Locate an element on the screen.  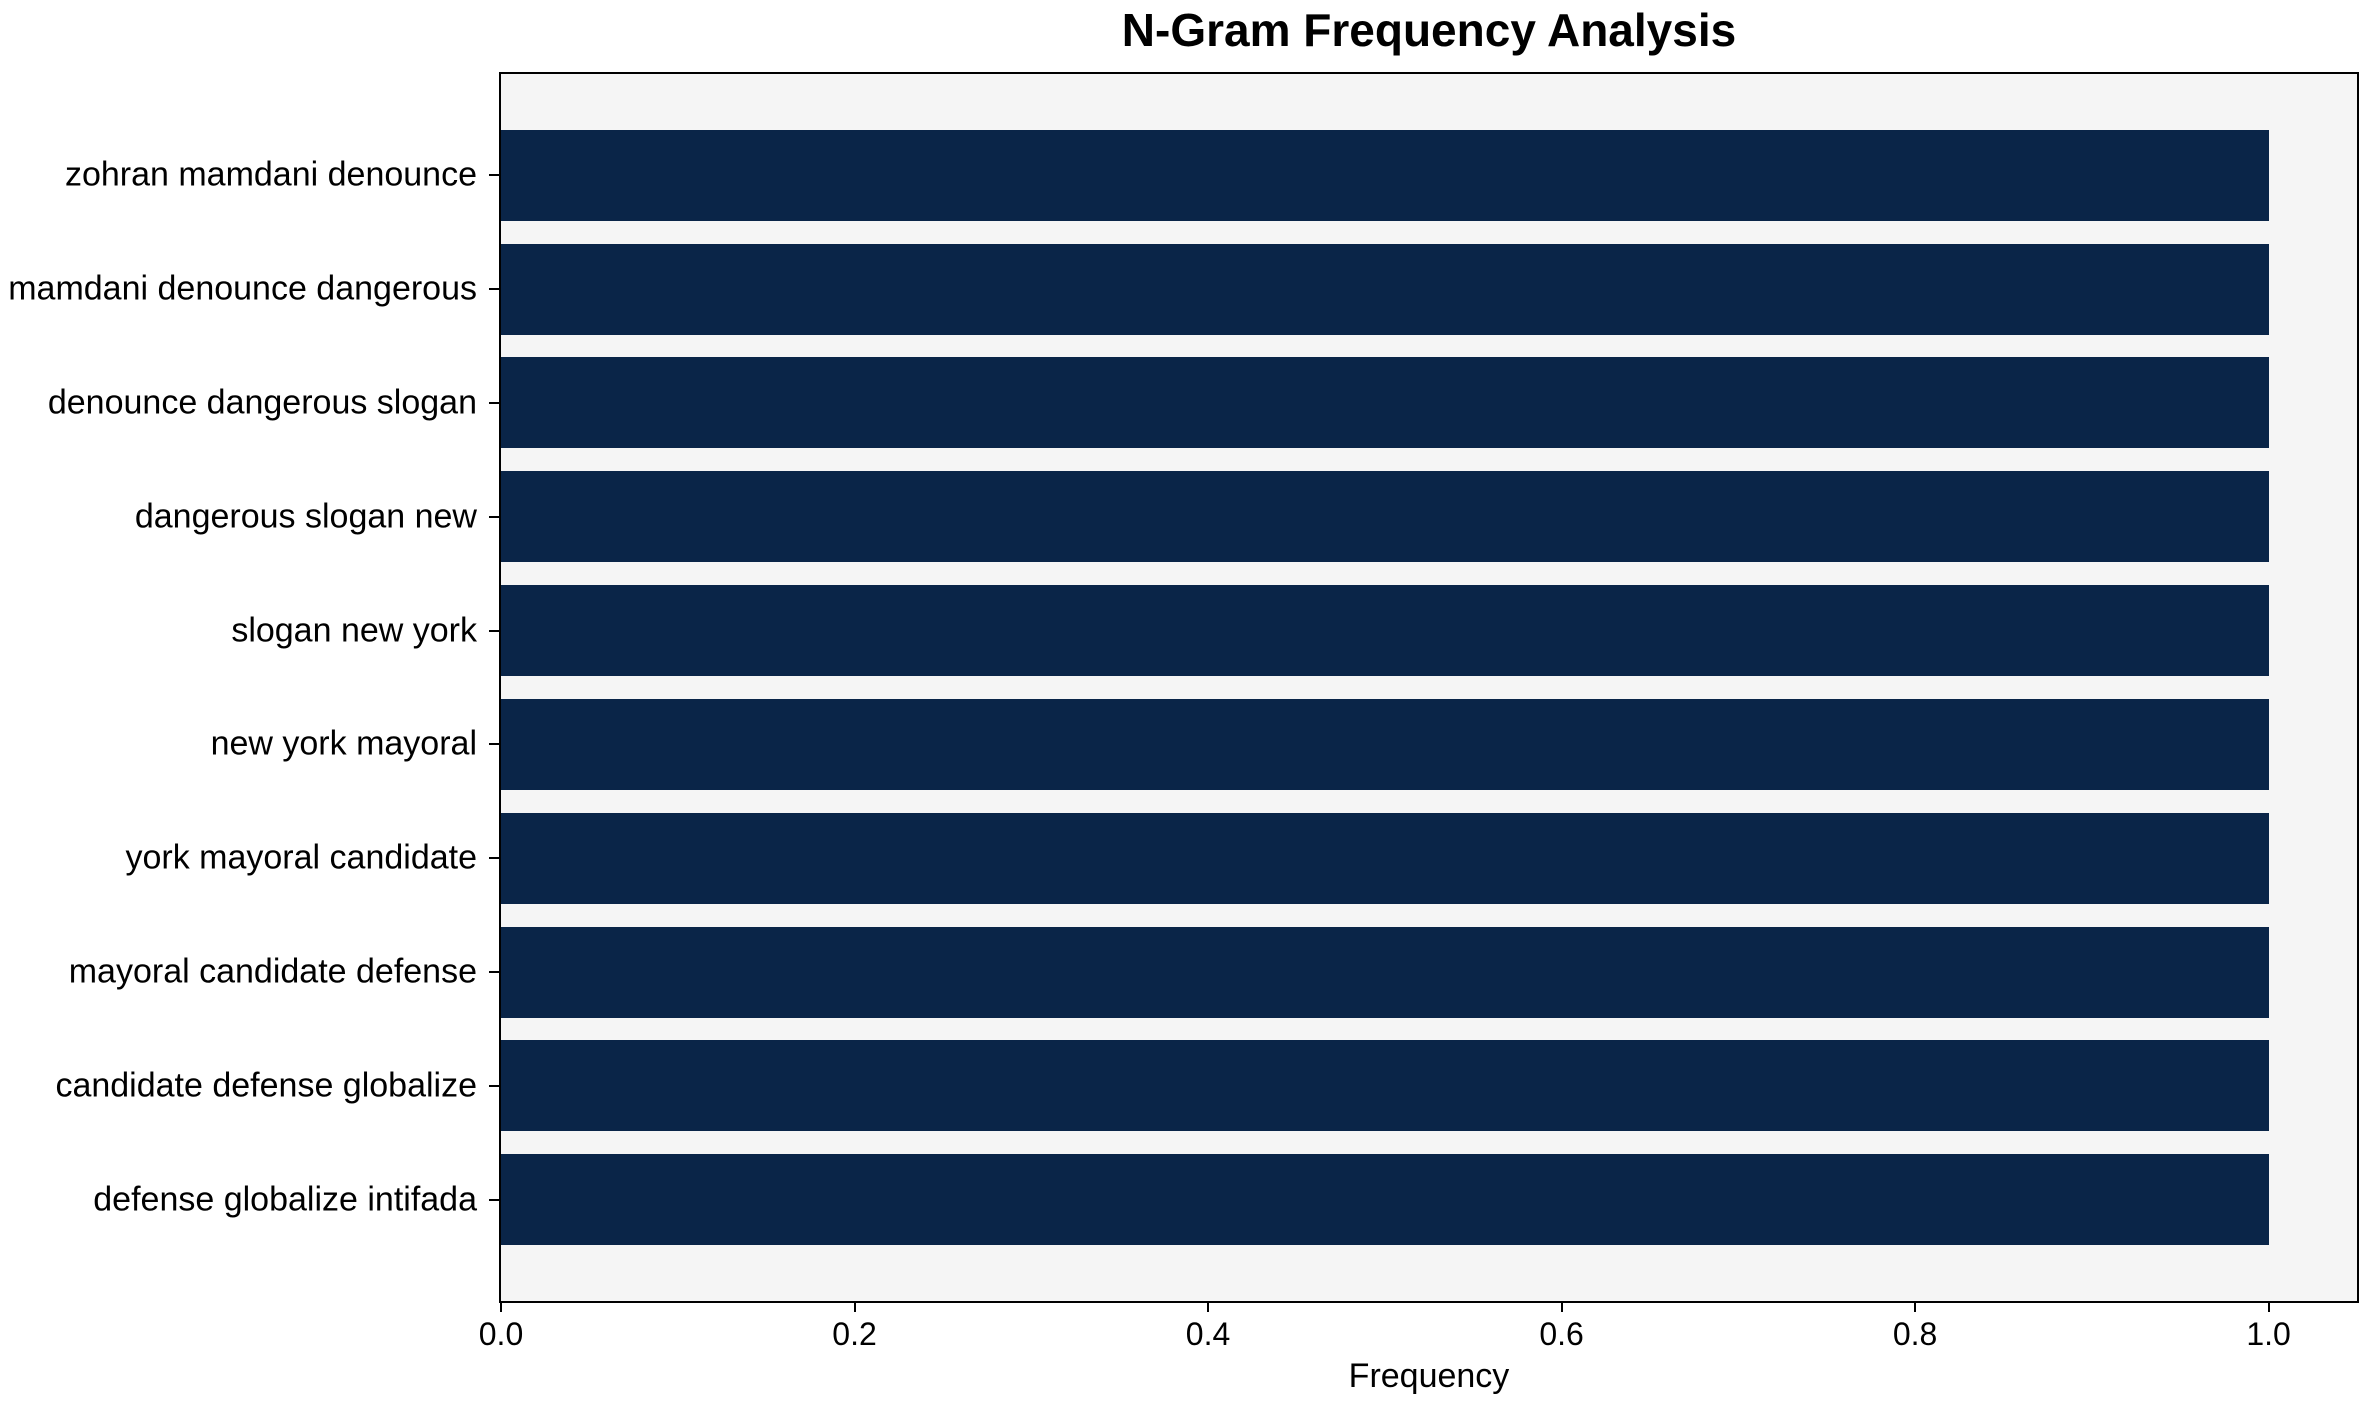
y-tick-label: denounce dangerous slogan is located at coordinates (262, 402).